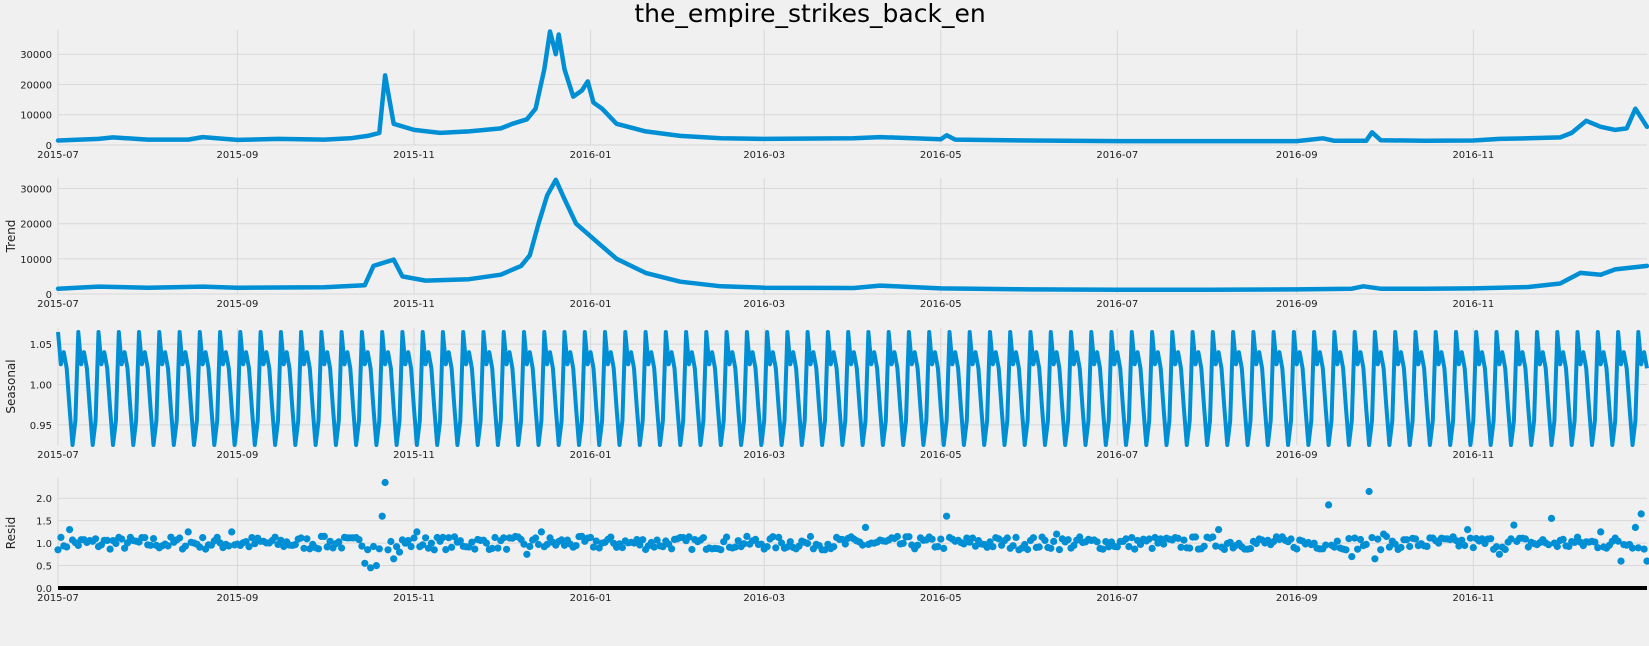 The width and height of the screenshot is (1649, 646). I want to click on y-tick-label: 10000, so click(36, 260).